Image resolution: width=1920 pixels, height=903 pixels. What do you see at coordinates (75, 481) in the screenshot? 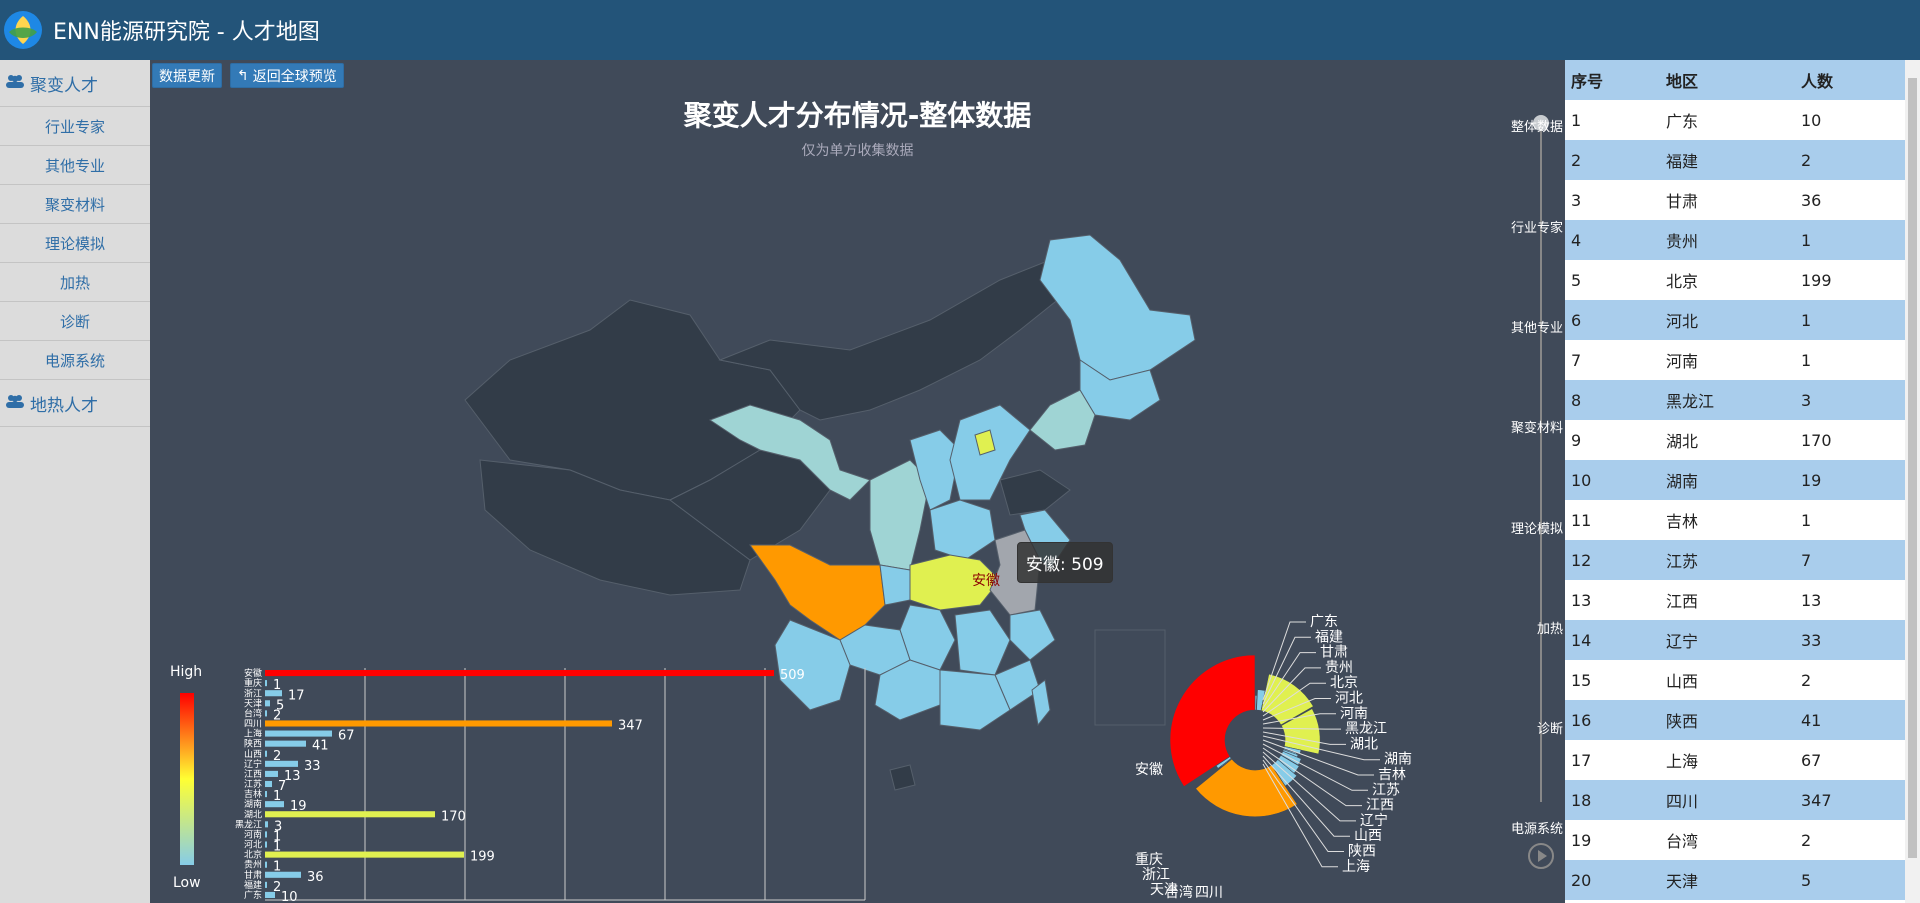
I see `sidebar: 聚变人才 行业专家 其他专业 聚变材料 理论模拟 加热 诊断 电源系统 地热人才` at bounding box center [75, 481].